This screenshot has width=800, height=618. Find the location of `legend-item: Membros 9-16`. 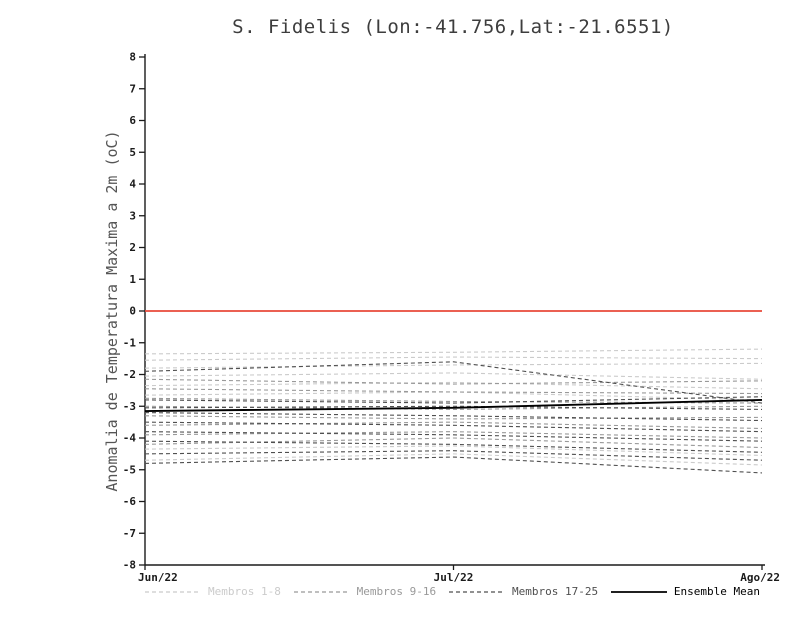

legend-item: Membros 9-16 is located at coordinates (365, 591).